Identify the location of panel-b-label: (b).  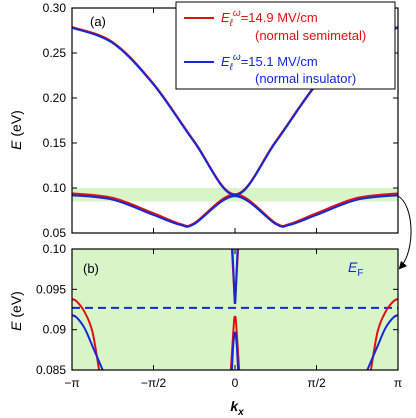
(91, 268).